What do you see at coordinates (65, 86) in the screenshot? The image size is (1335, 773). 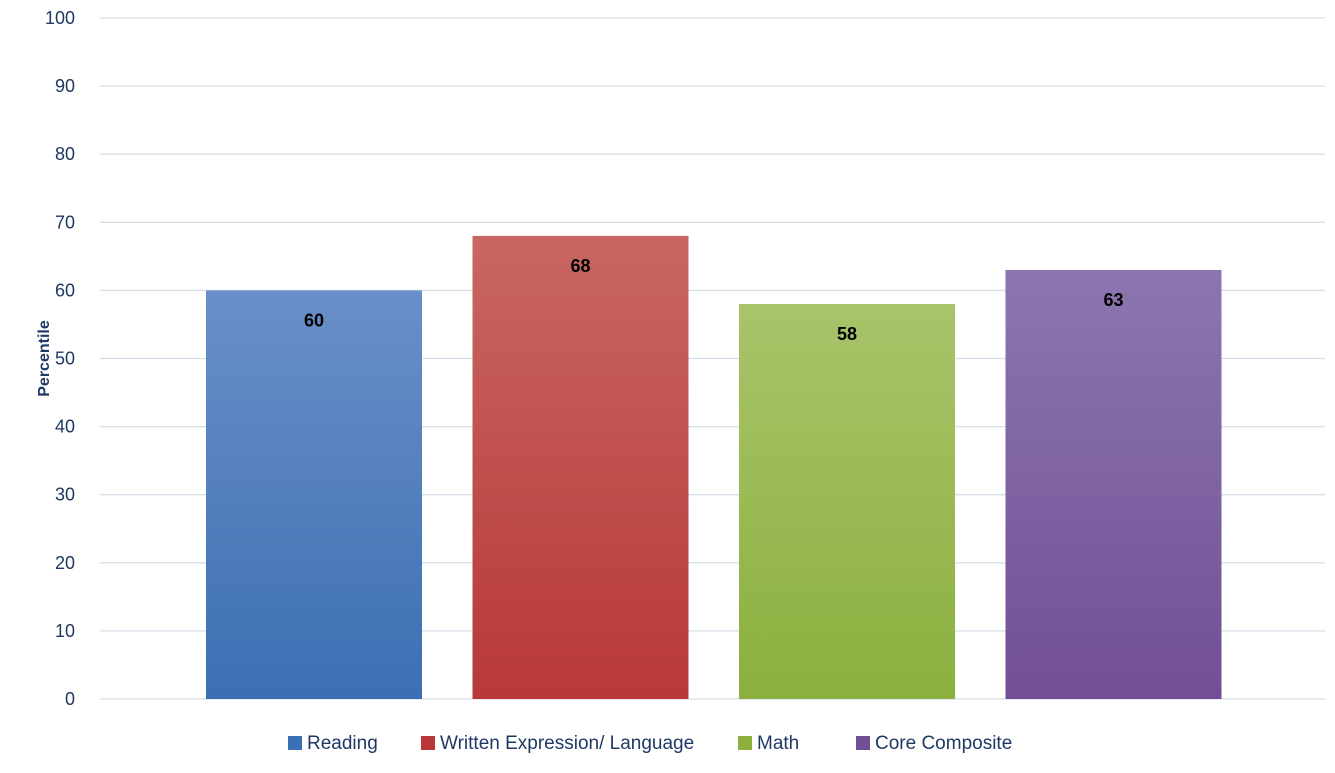 I see `y-tick-label: 90` at bounding box center [65, 86].